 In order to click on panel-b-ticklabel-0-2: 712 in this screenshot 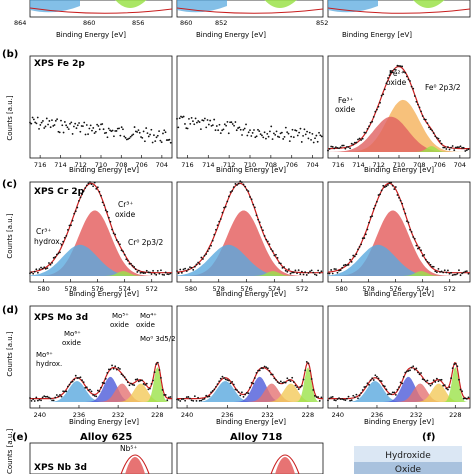, I will do `click(81, 165)`.